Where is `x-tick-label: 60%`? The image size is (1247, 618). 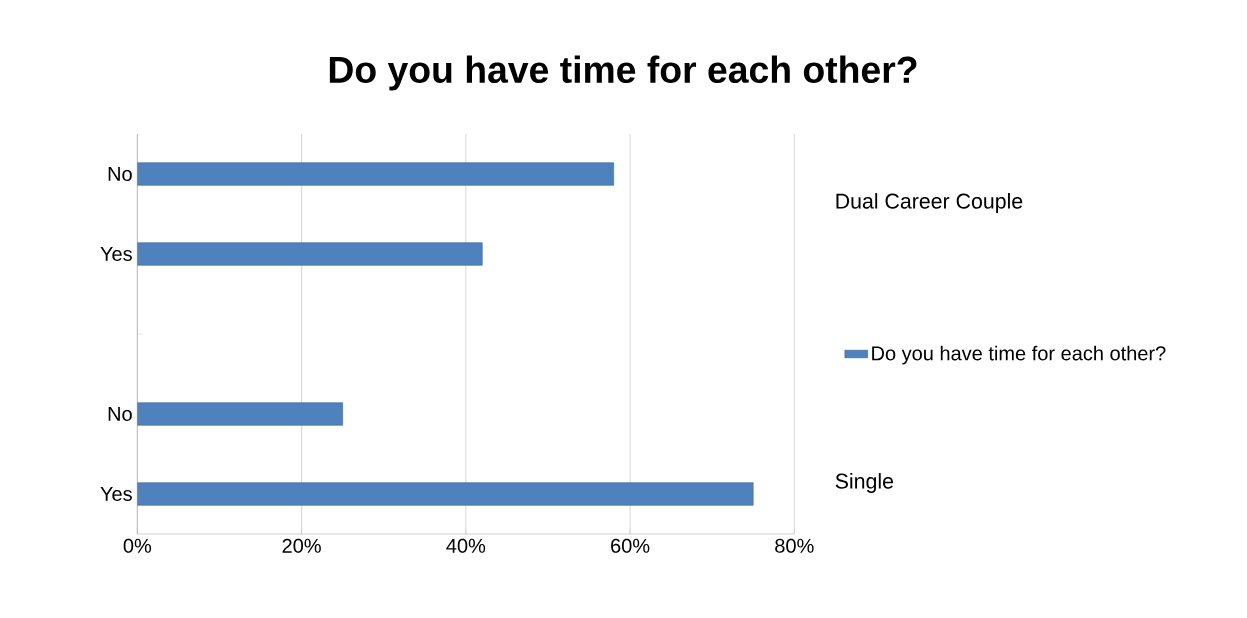 x-tick-label: 60% is located at coordinates (630, 545).